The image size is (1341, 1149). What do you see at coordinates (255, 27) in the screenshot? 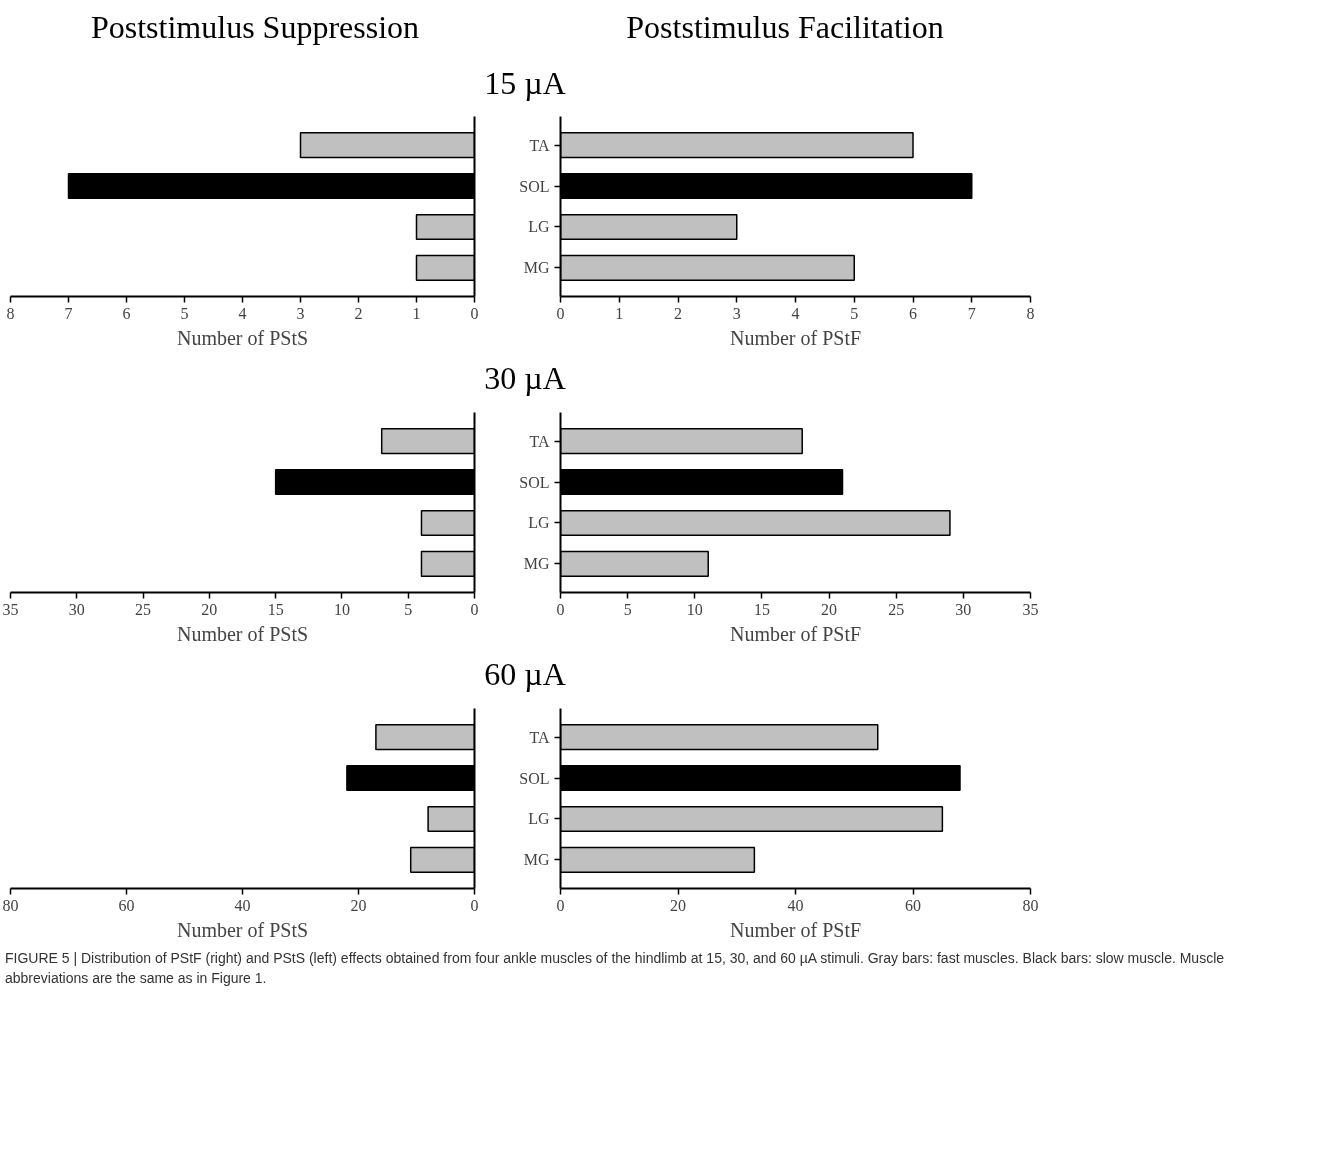
I see `chart-title: Poststimulus Suppression` at bounding box center [255, 27].